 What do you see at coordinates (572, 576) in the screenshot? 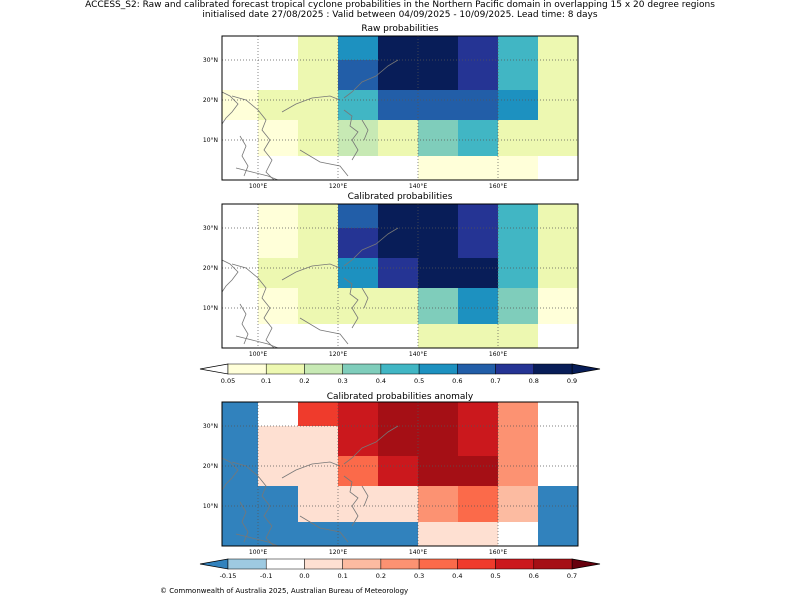
I see `colorbar-tick-label: 0.7` at bounding box center [572, 576].